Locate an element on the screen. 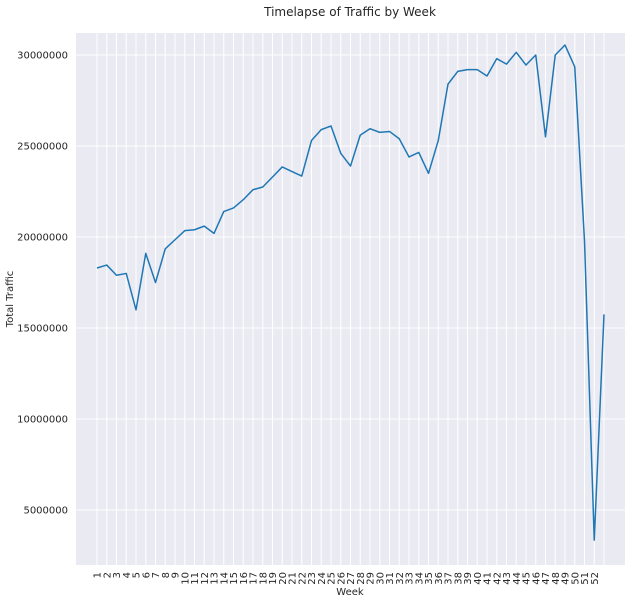  x-tick-label: 15 is located at coordinates (234, 578).